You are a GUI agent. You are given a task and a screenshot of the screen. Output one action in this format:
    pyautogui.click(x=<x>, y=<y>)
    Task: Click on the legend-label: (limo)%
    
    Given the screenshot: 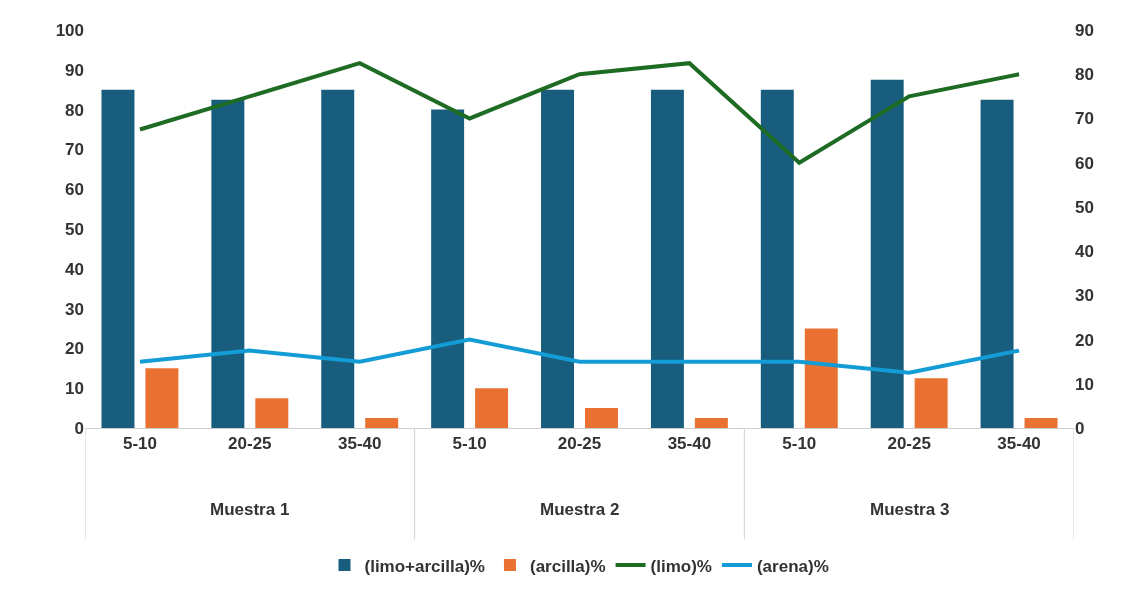 What is the action you would take?
    pyautogui.click(x=681, y=566)
    